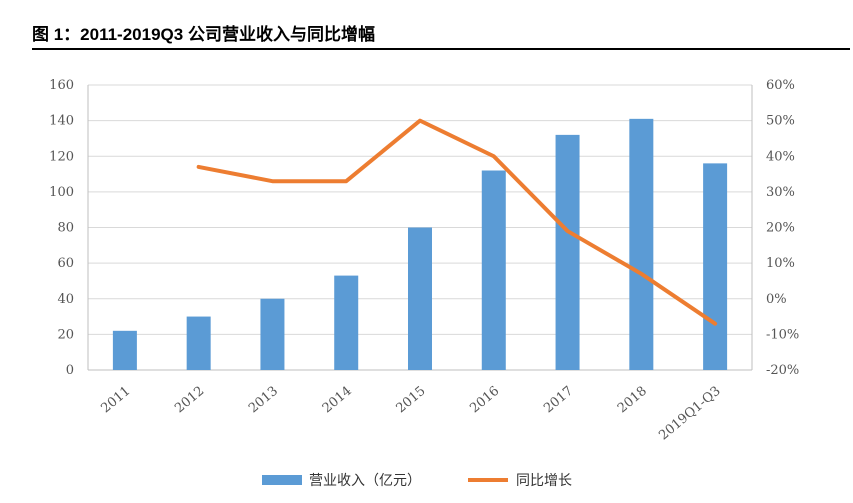 The height and width of the screenshot is (503, 853). Describe the element at coordinates (484, 400) in the screenshot. I see `x-tick-label: 2016` at that location.